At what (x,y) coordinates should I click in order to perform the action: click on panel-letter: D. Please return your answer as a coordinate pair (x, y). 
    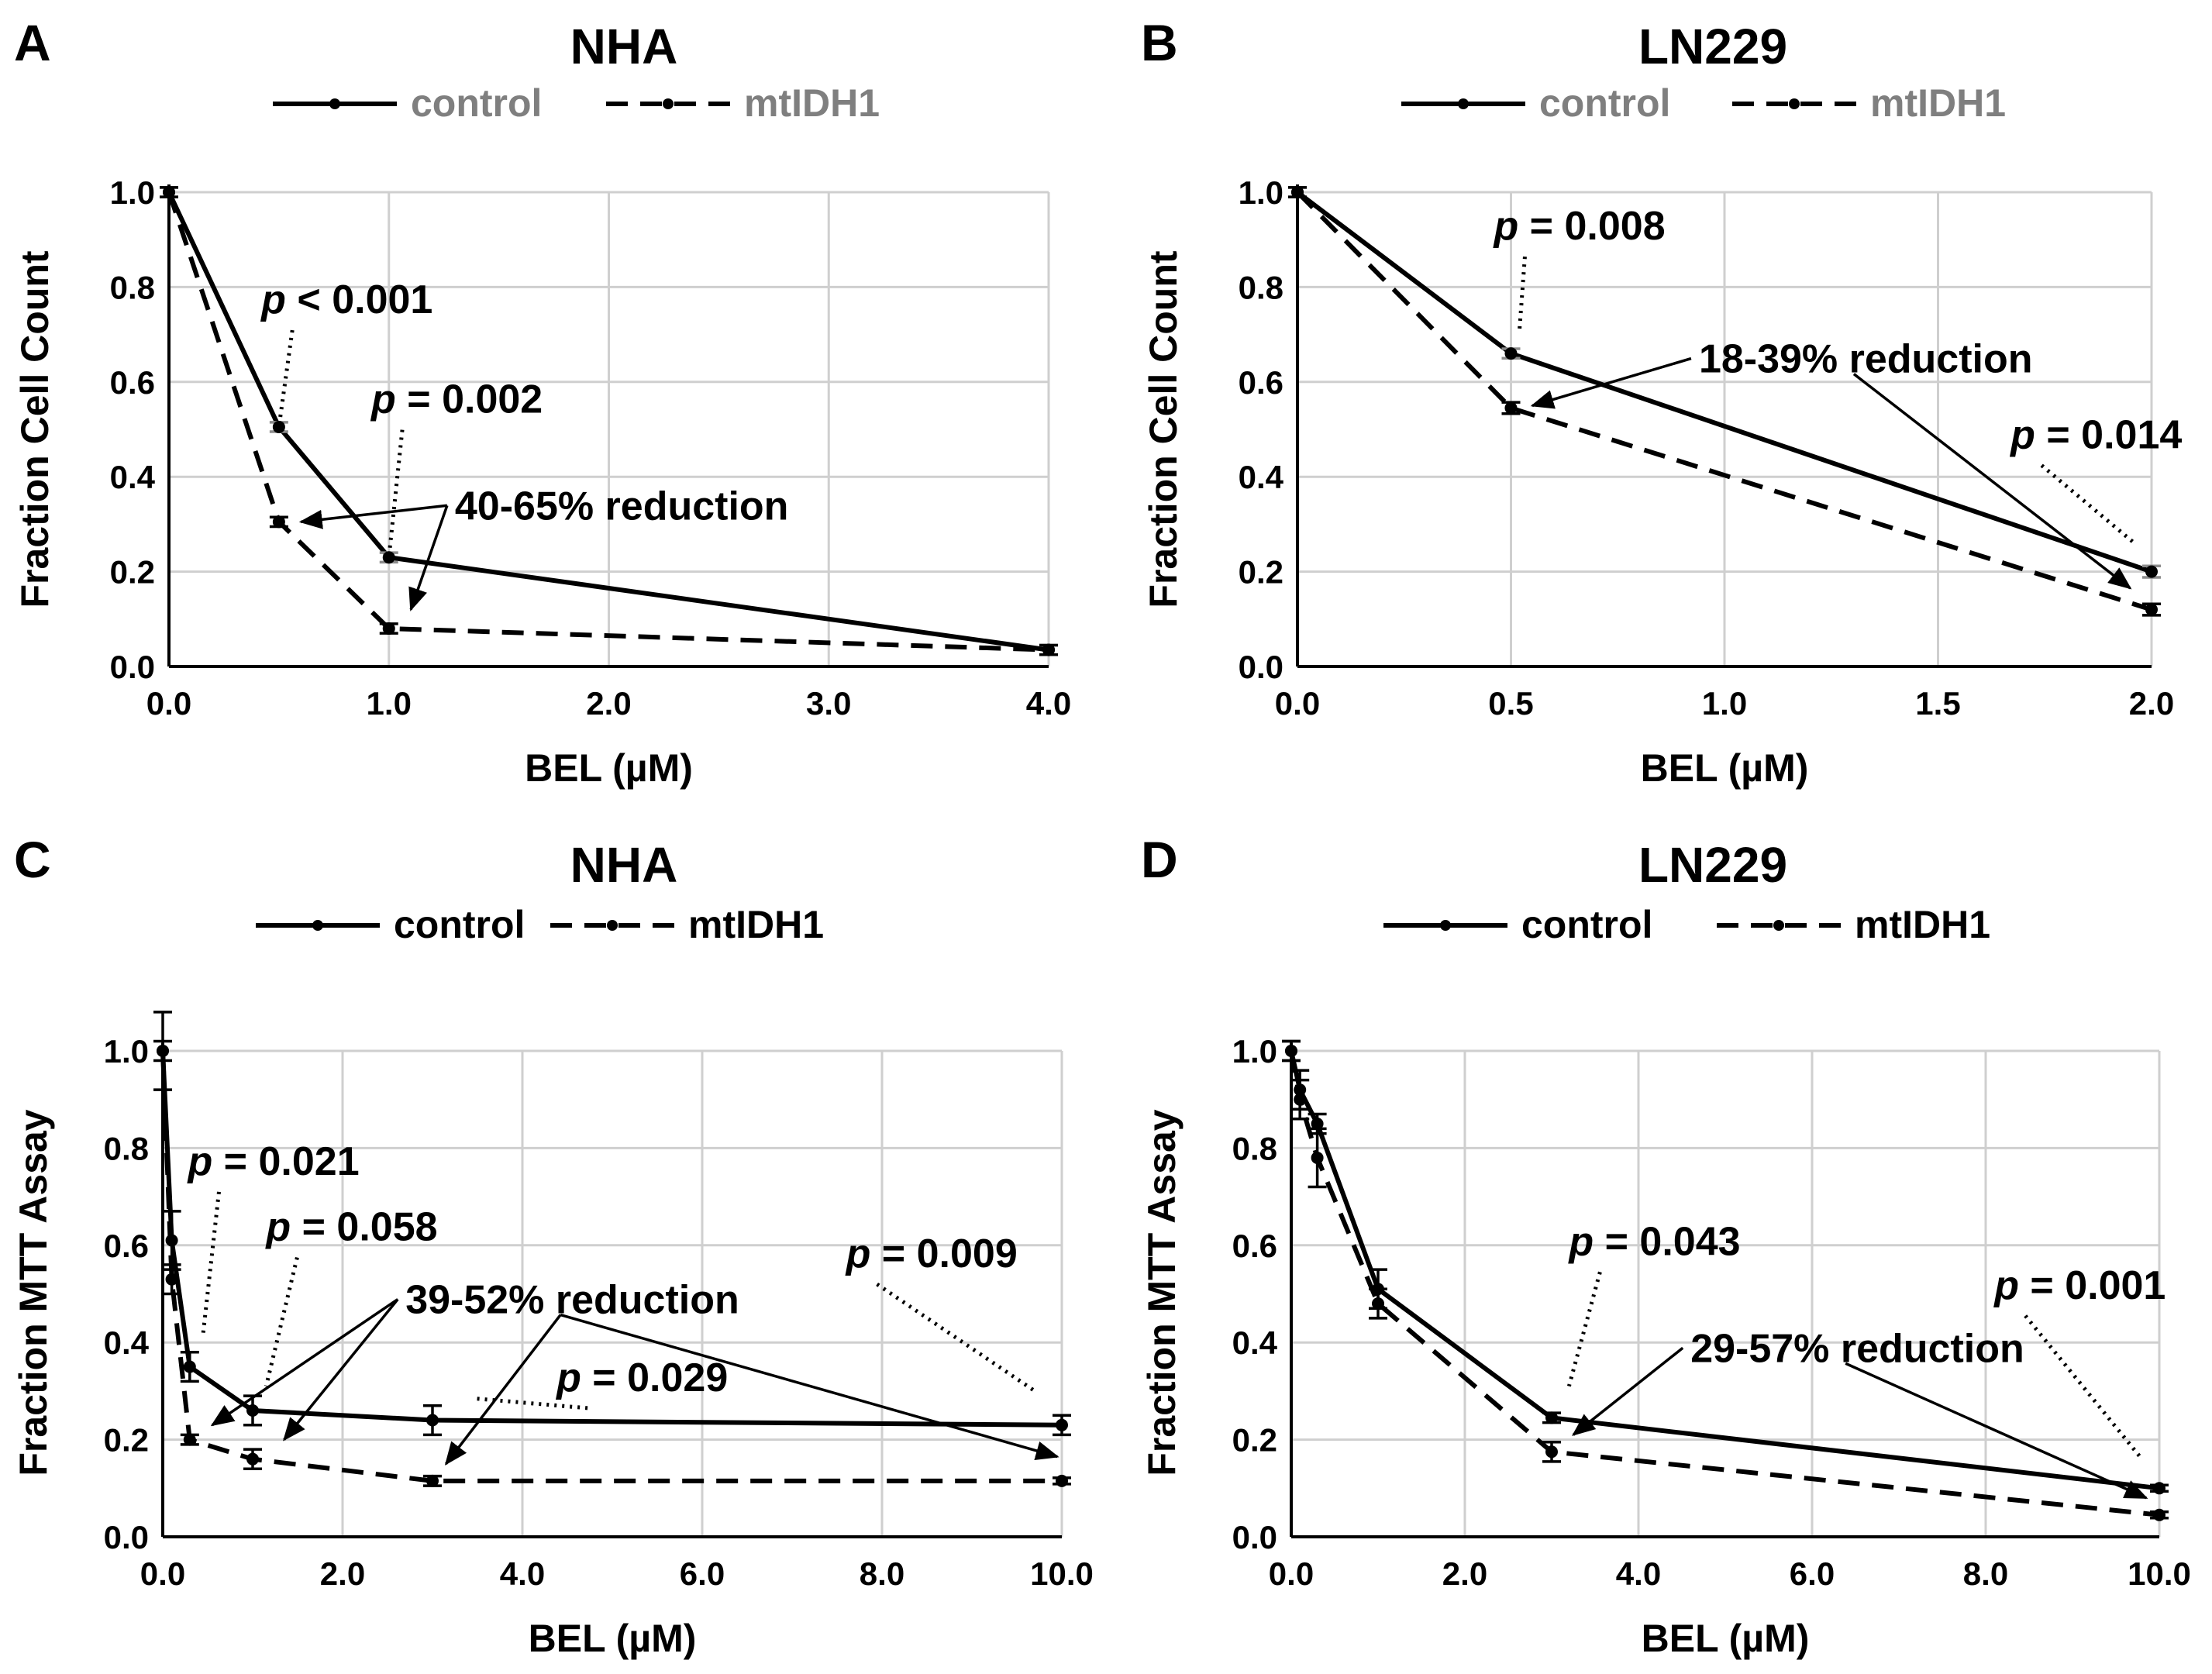
    Looking at the image, I should click on (1160, 859).